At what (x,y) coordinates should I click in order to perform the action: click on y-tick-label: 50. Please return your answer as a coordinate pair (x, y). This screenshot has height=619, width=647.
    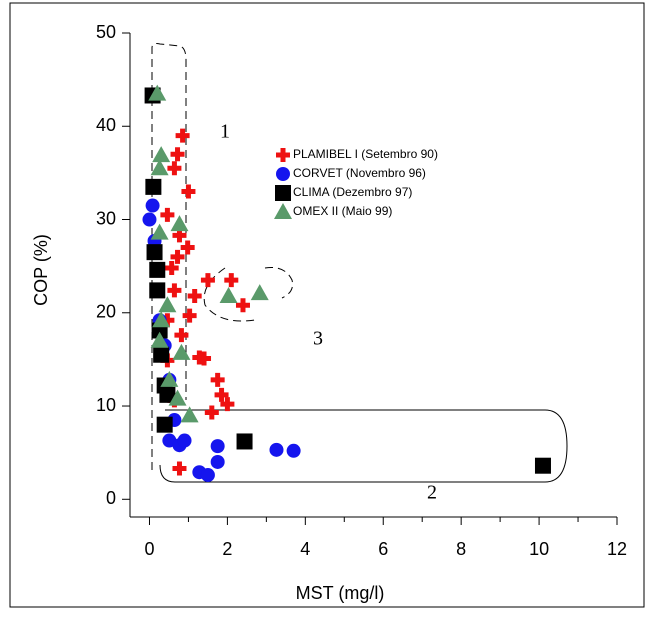
    Looking at the image, I should click on (106, 32).